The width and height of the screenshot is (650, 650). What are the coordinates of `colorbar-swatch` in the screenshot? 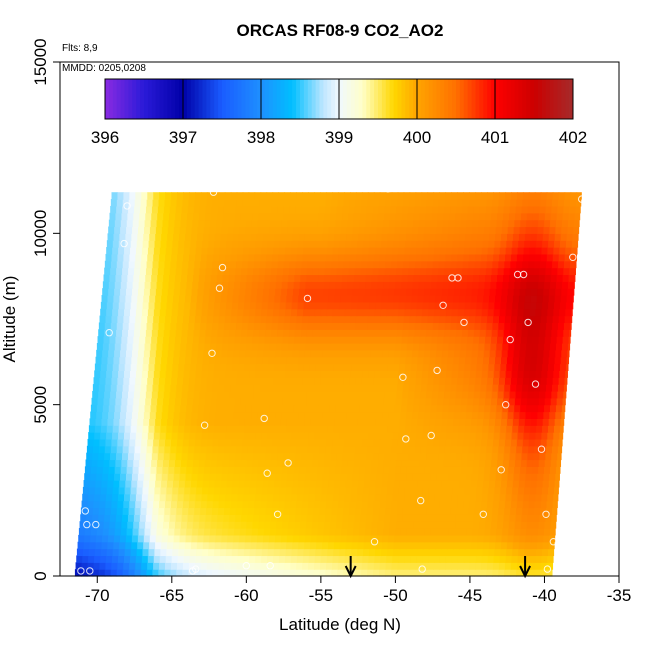 It's located at (376, 99).